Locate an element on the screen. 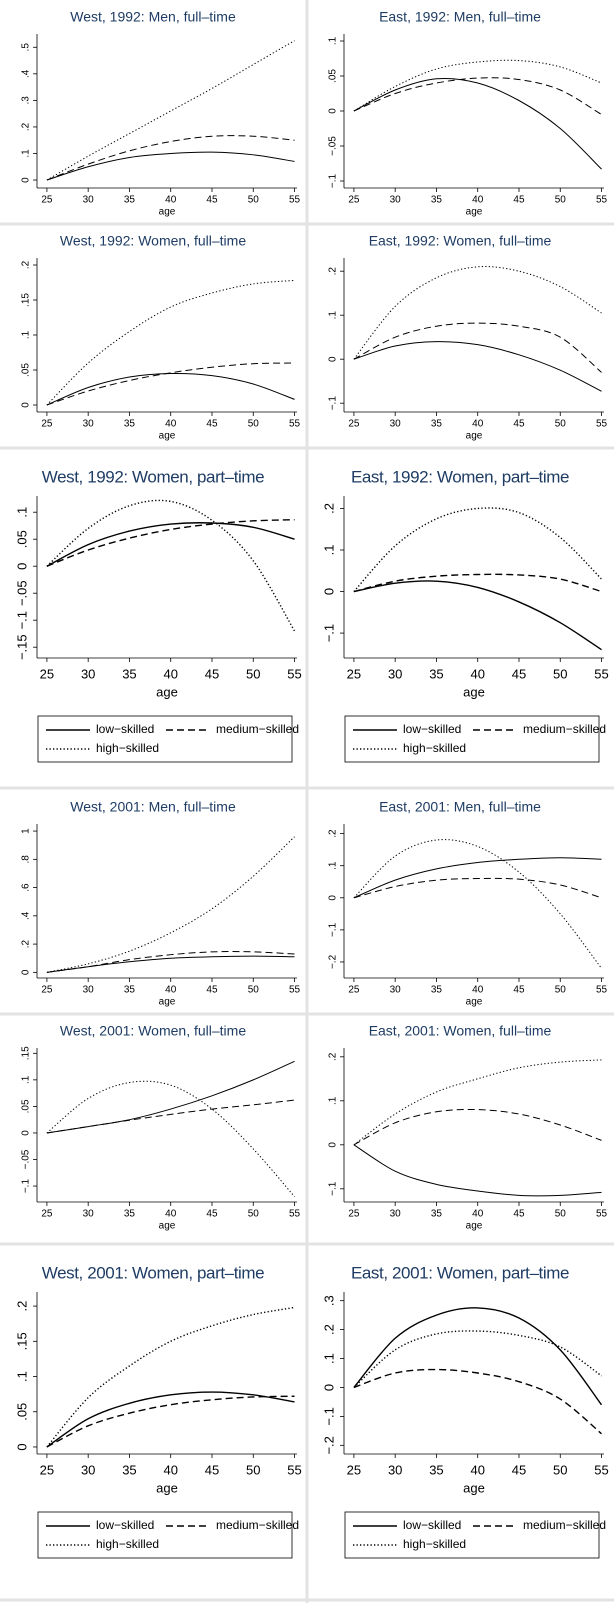  y-tick-label: −.2 is located at coordinates (328, 1445).